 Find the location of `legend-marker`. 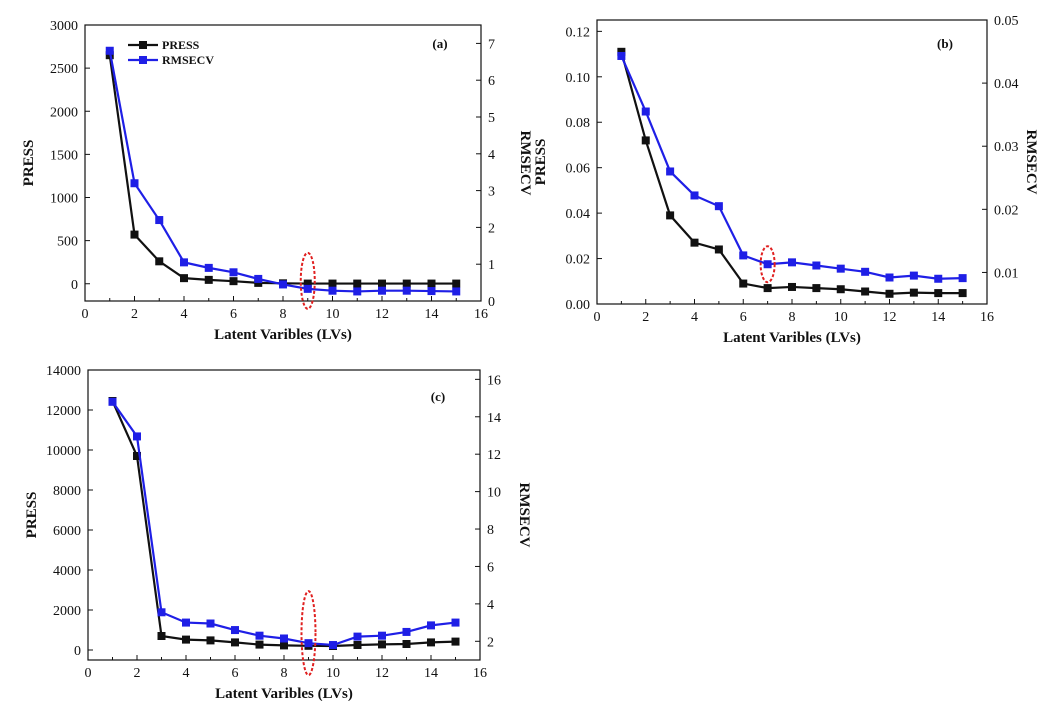

legend-marker is located at coordinates (143, 60).